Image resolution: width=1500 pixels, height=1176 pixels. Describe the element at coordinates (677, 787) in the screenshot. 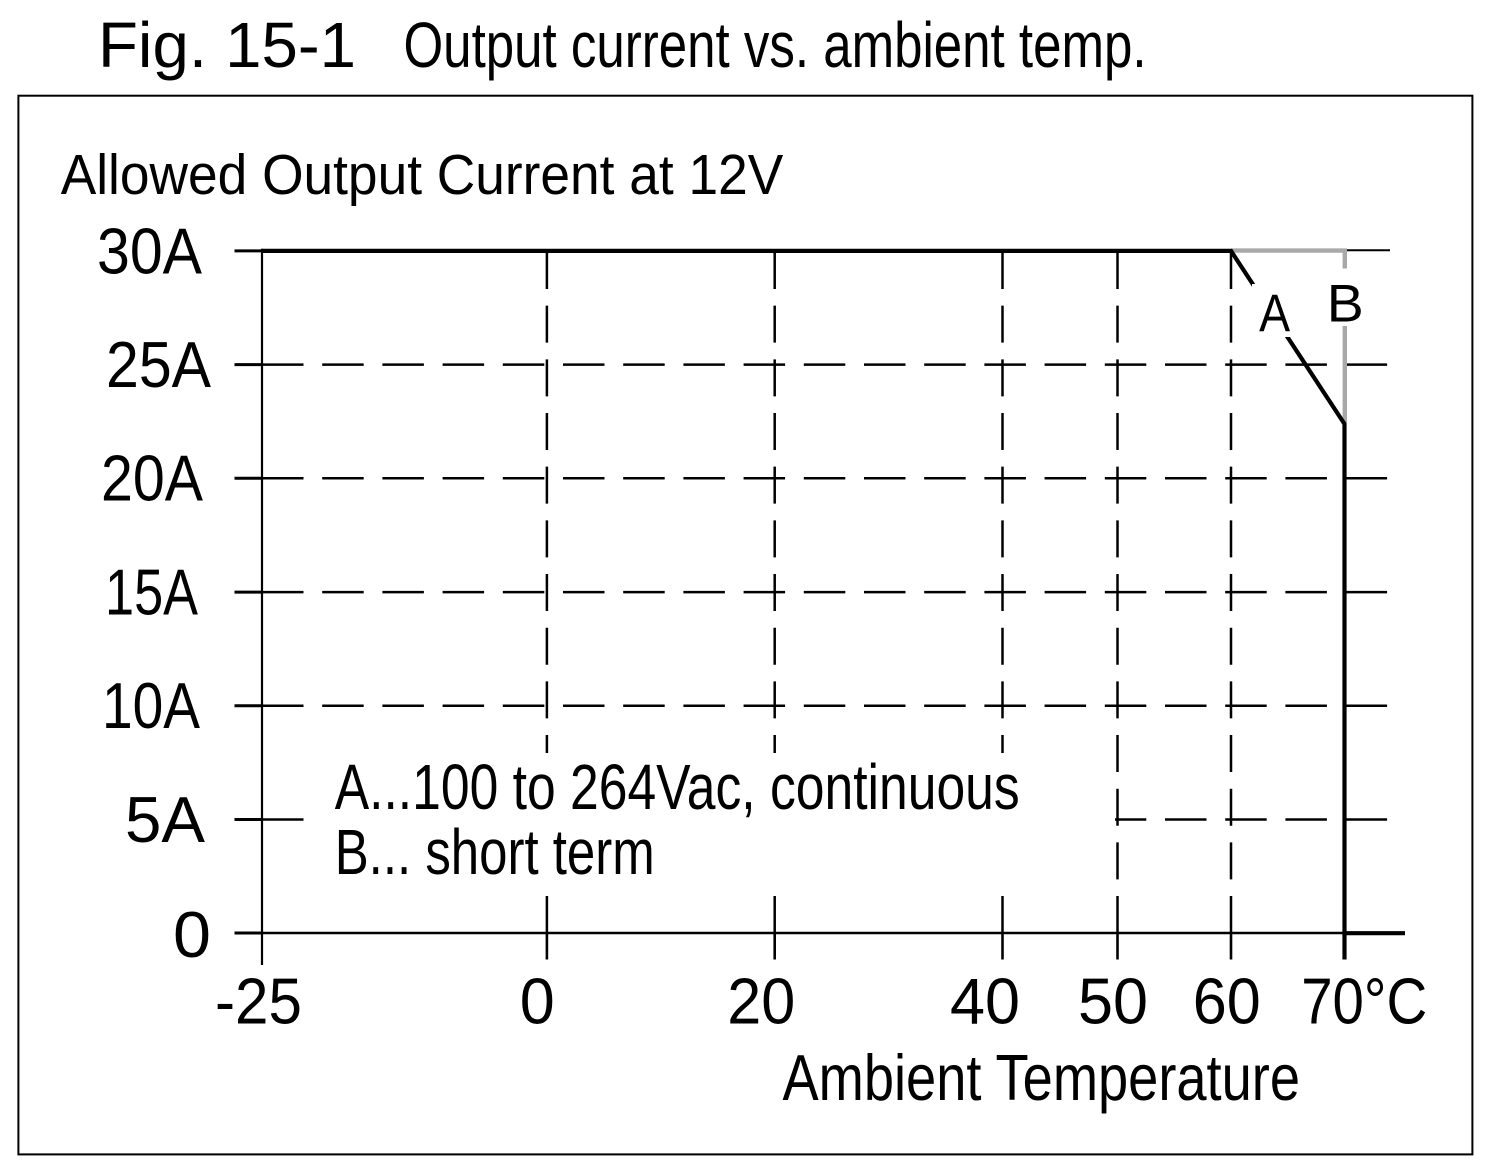

I see `svg-text: A...100 to 264Vac, continuous` at that location.